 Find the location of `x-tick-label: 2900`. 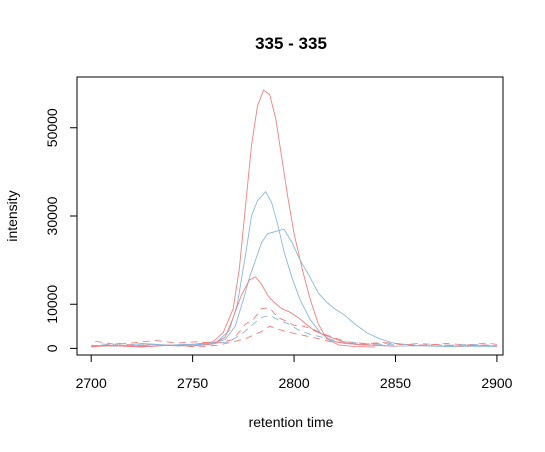

x-tick-label: 2900 is located at coordinates (496, 383).